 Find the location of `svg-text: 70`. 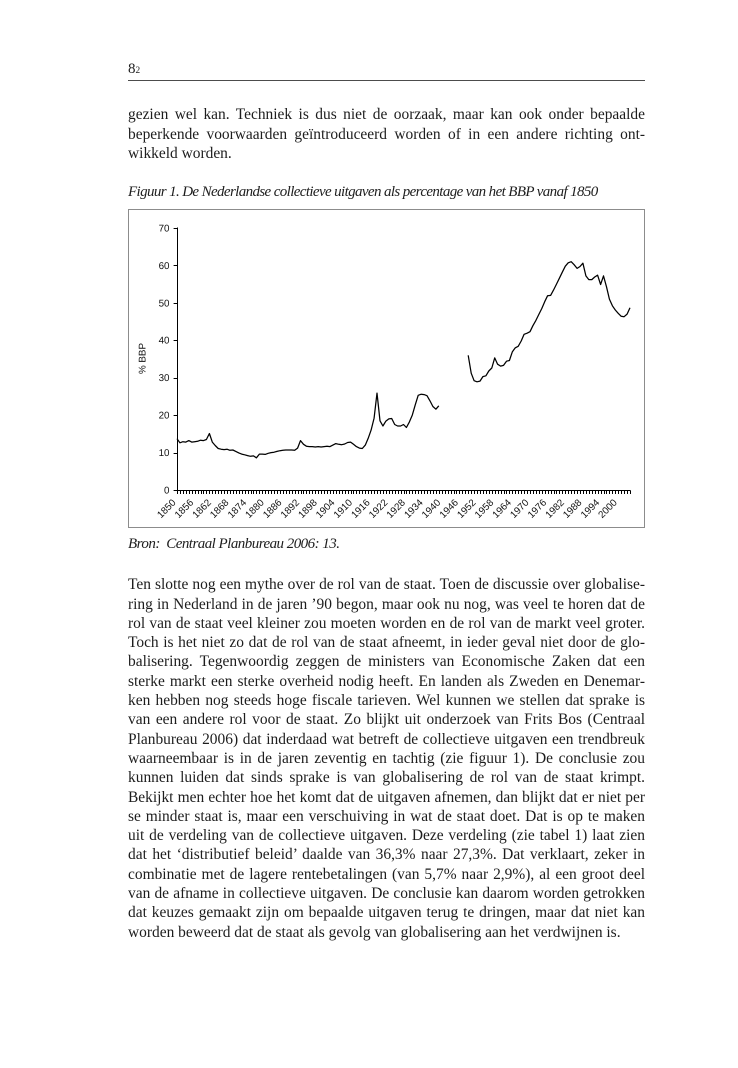

svg-text: 70 is located at coordinates (164, 228).